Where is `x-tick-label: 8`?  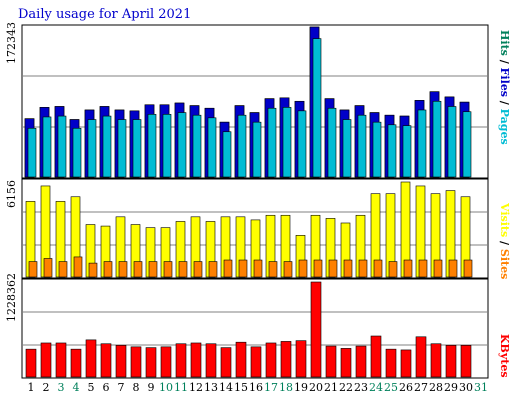 x-tick-label: 8 is located at coordinates (136, 387).